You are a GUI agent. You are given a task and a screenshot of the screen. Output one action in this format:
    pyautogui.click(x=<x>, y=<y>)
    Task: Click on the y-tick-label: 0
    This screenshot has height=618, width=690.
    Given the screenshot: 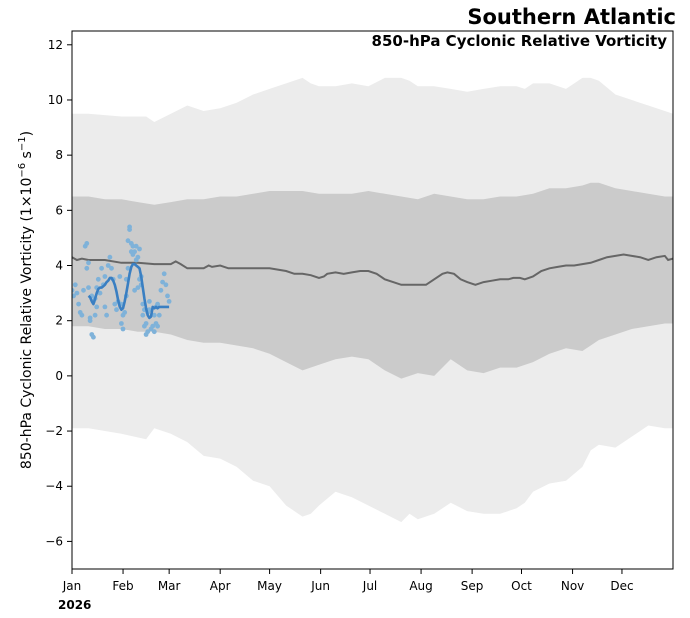 What is the action you would take?
    pyautogui.click(x=59, y=376)
    